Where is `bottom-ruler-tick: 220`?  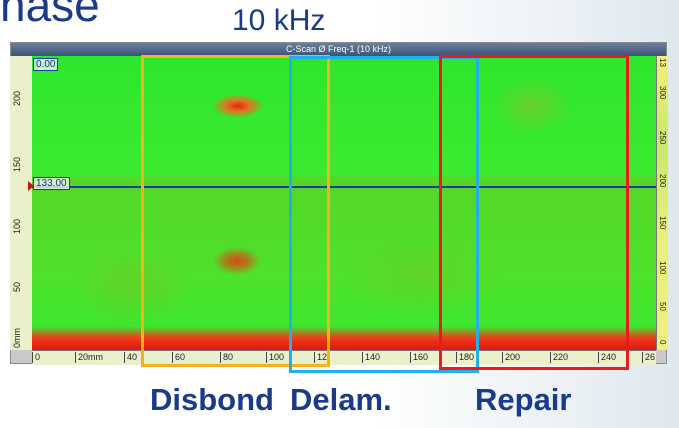 bottom-ruler-tick: 220 is located at coordinates (559, 357).